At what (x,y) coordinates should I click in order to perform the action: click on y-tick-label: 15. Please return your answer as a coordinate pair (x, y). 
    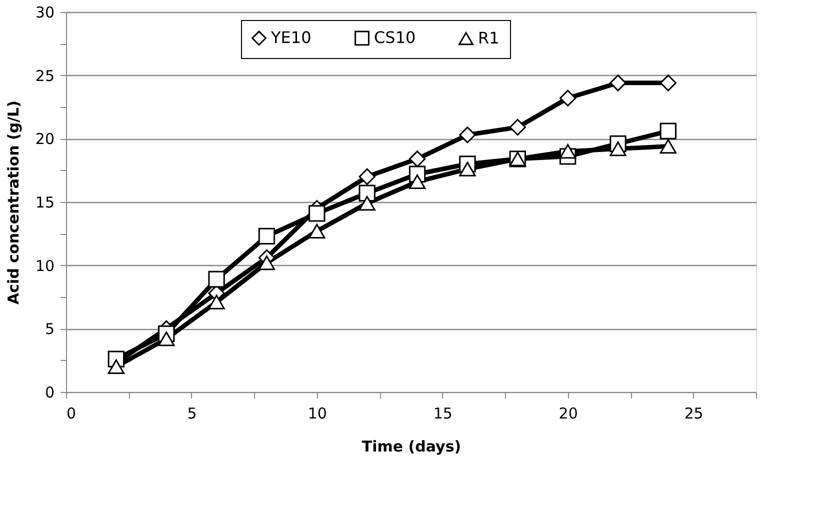
    Looking at the image, I should click on (44, 203).